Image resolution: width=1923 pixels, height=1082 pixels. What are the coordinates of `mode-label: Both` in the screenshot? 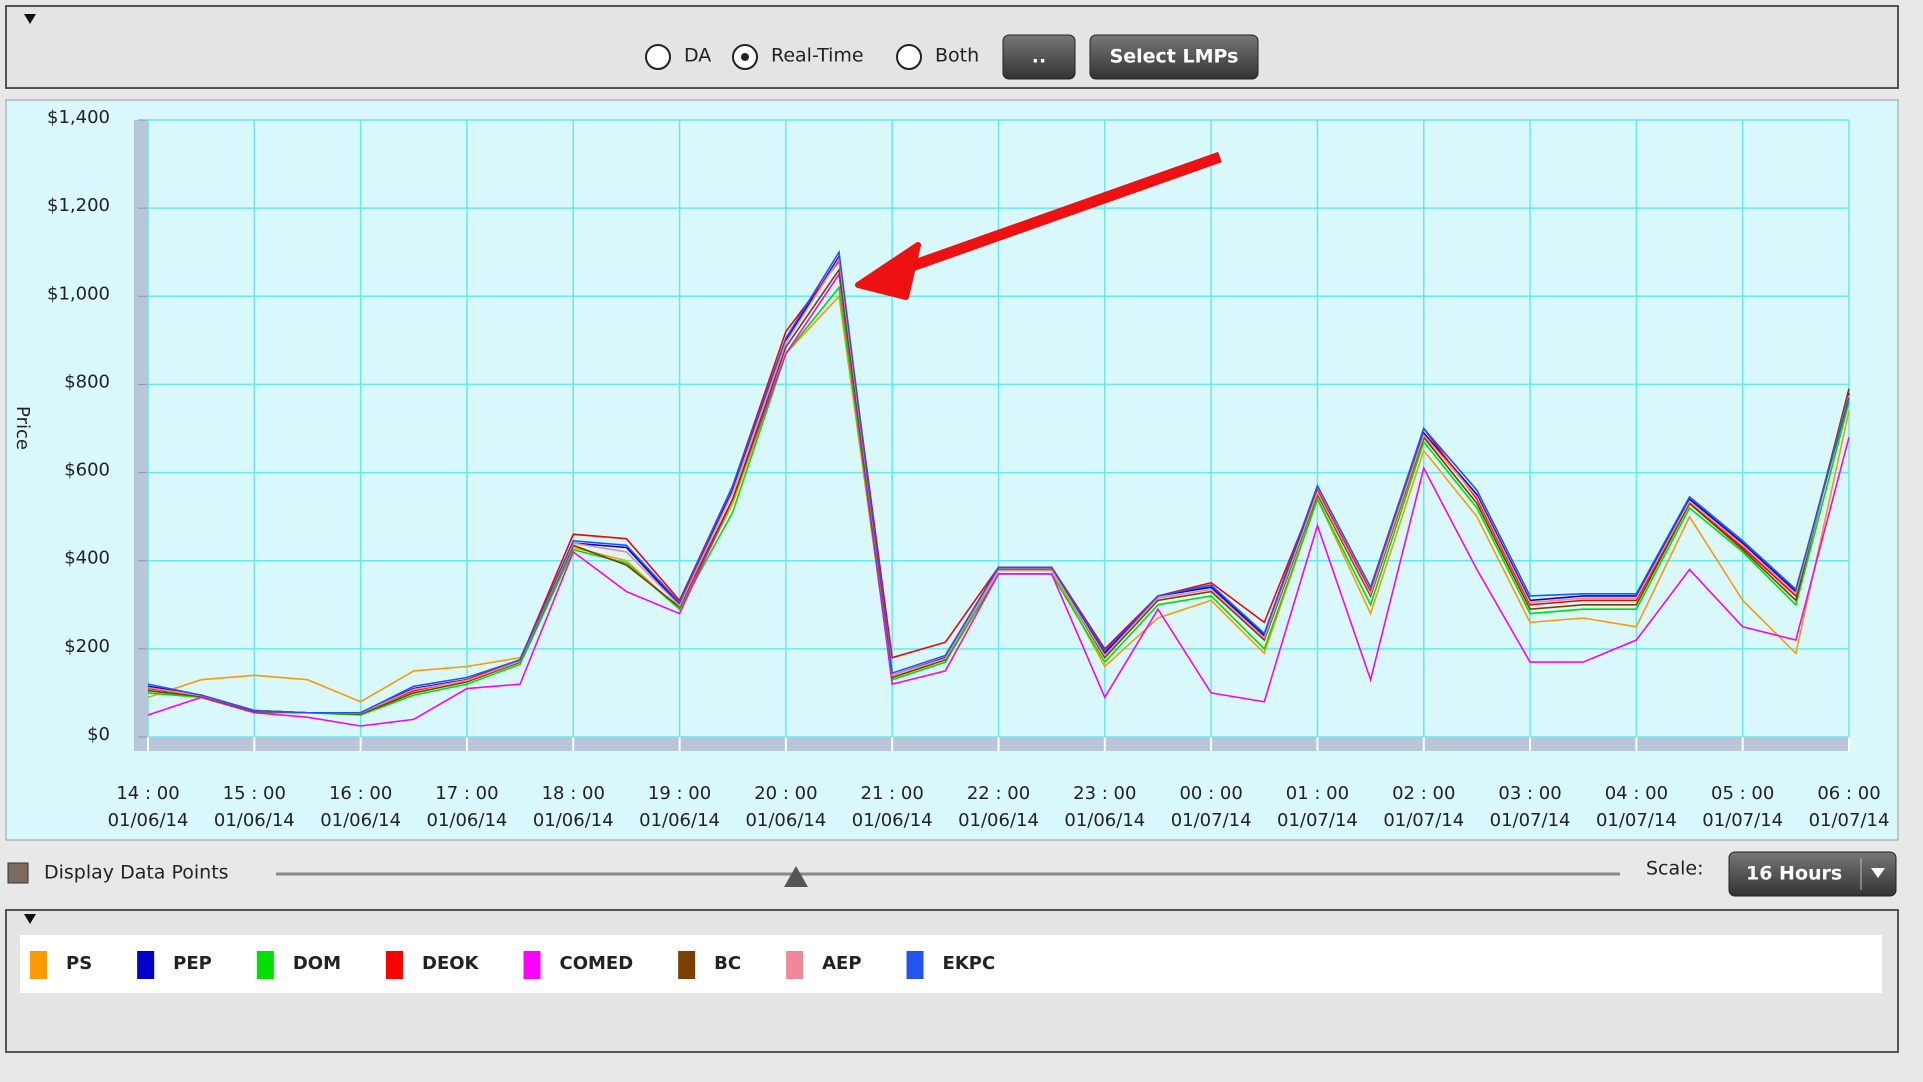 It's located at (957, 56).